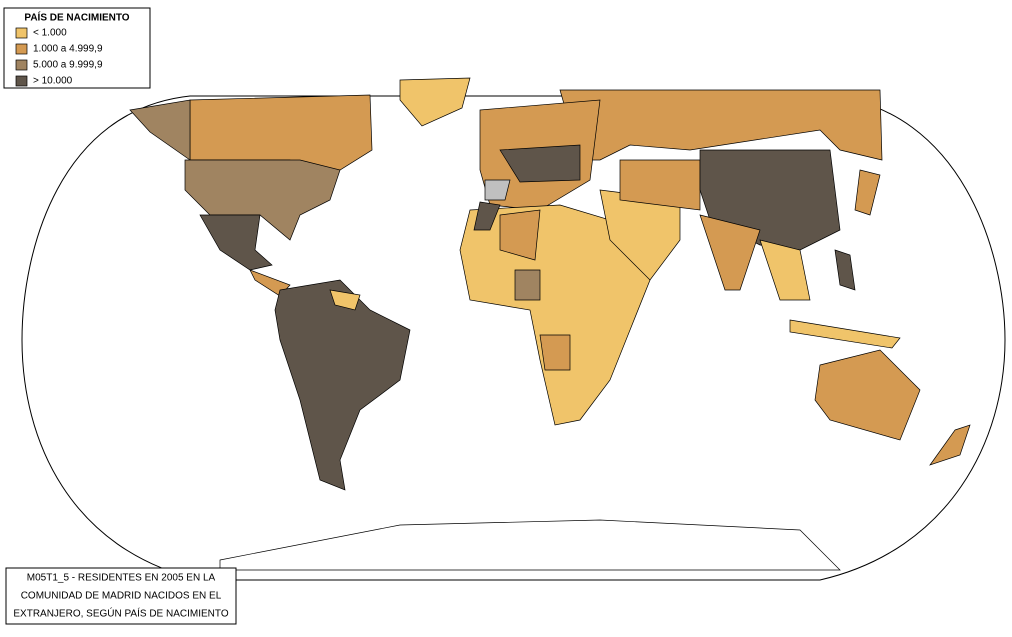 The height and width of the screenshot is (637, 1012). Describe the element at coordinates (53, 81) in the screenshot. I see `legend-label: > 10.000` at that location.